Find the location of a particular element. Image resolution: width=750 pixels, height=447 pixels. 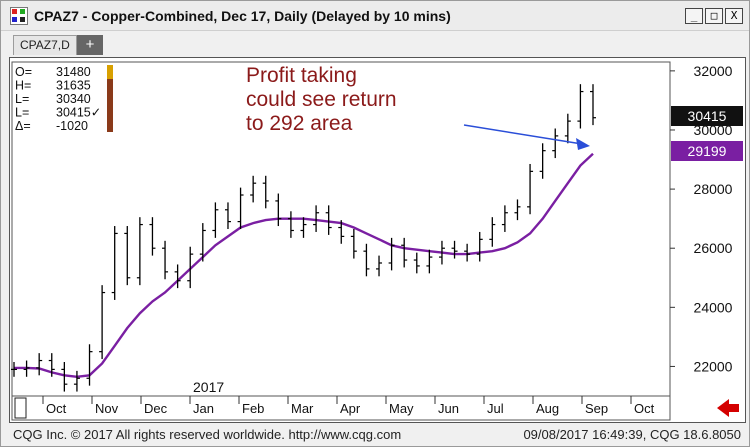

y-tick-label: 22000 is located at coordinates (713, 366).